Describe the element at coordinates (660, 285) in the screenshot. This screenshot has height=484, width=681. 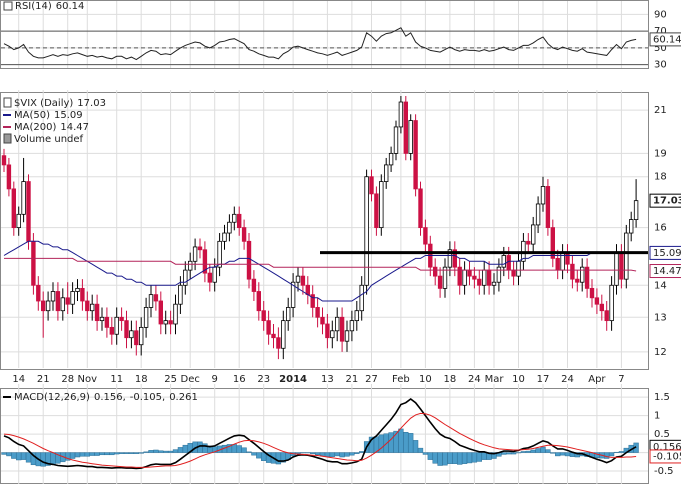
I see `y-tick-label: 14` at that location.